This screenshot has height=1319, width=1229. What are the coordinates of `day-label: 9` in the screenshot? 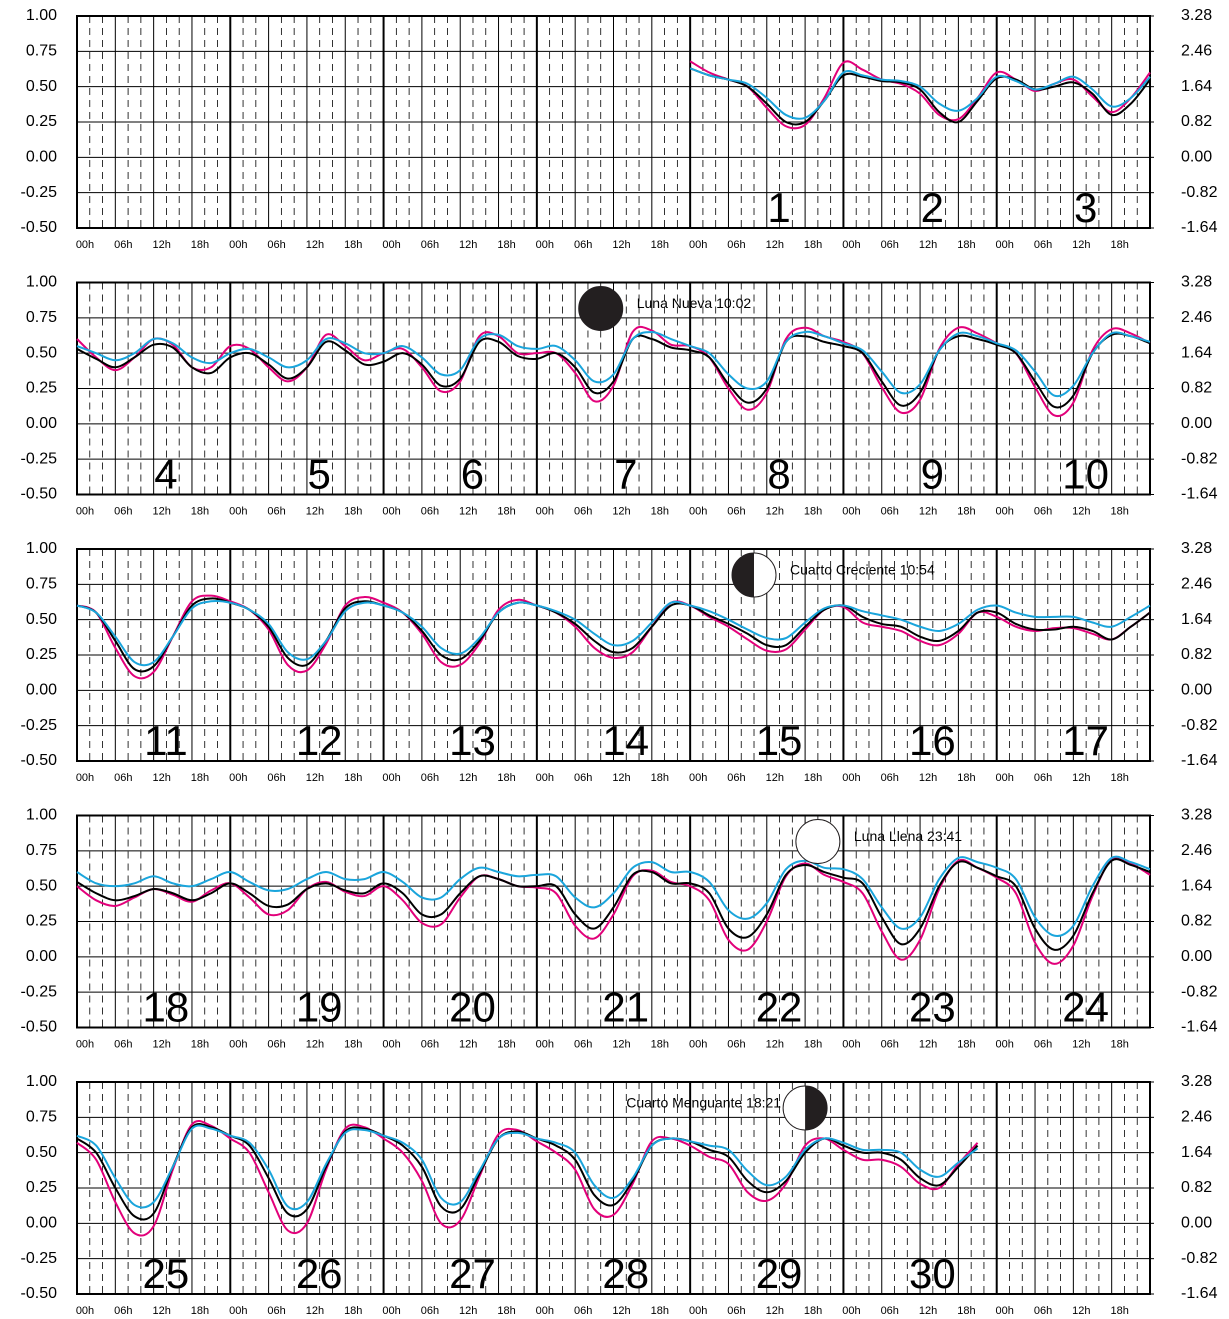 It's located at (932, 474).